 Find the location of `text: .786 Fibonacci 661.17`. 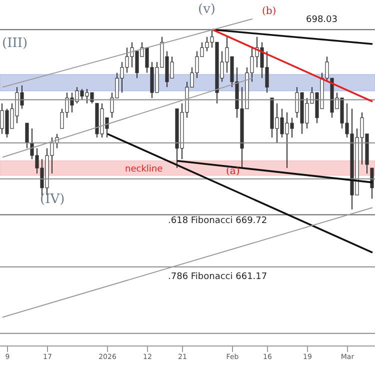

text: .786 Fibonacci 661.17 is located at coordinates (218, 277).